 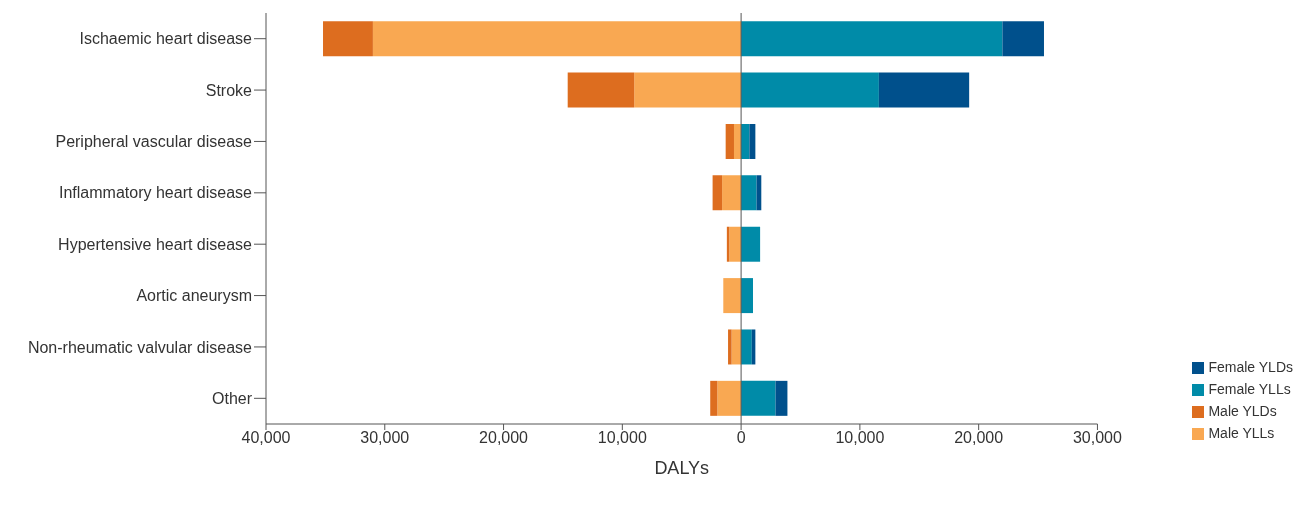 What do you see at coordinates (1249, 389) in the screenshot?
I see `legend-label: Female YLLs` at bounding box center [1249, 389].